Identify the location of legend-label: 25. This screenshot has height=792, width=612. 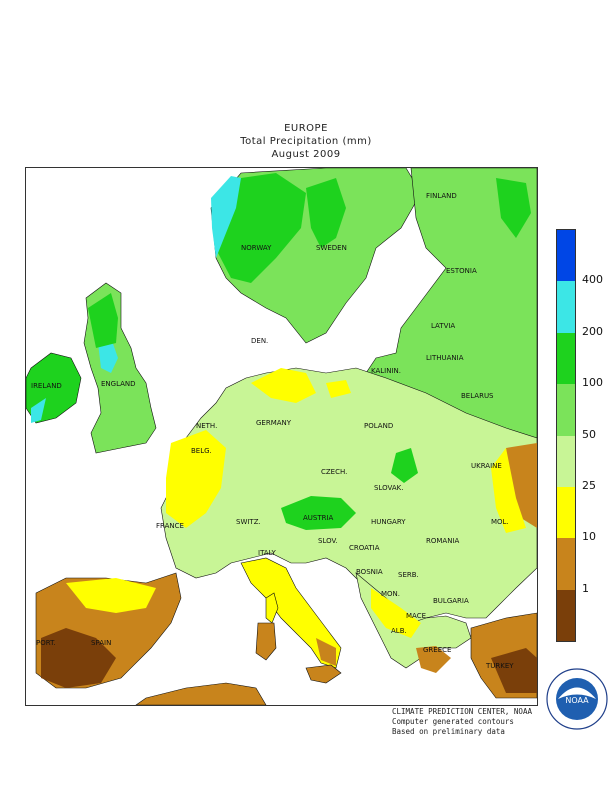
(589, 485).